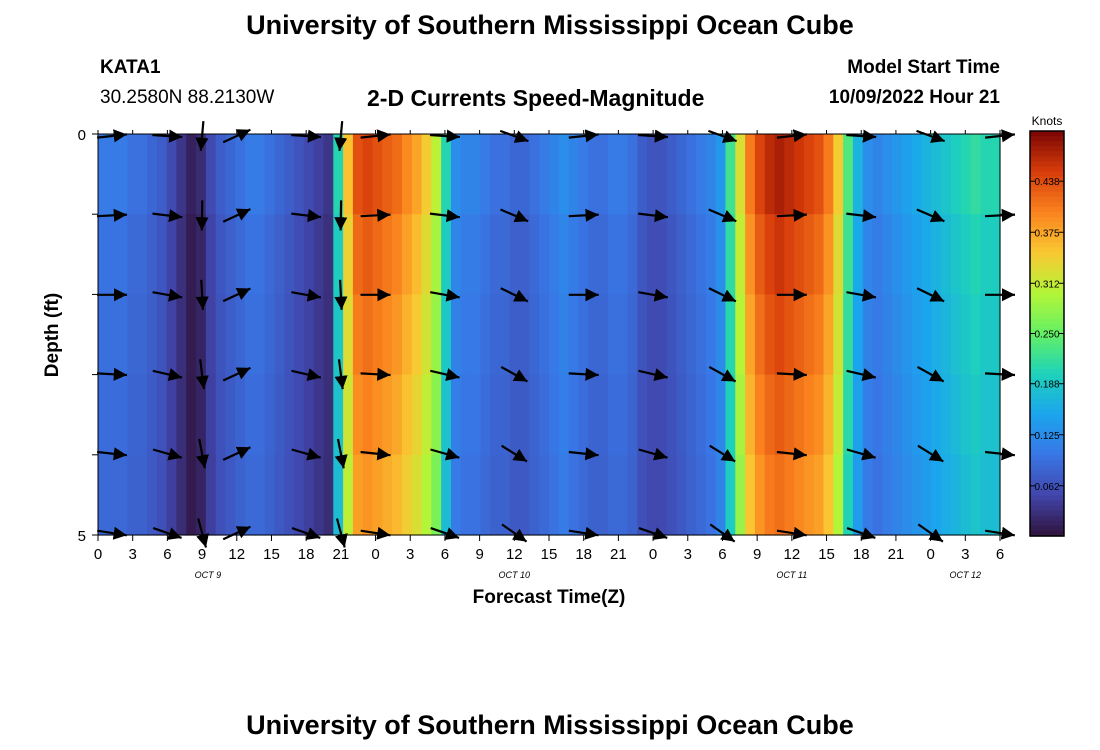 This screenshot has width=1100, height=750. Describe the element at coordinates (792, 554) in the screenshot. I see `x-tick-label: 12` at that location.